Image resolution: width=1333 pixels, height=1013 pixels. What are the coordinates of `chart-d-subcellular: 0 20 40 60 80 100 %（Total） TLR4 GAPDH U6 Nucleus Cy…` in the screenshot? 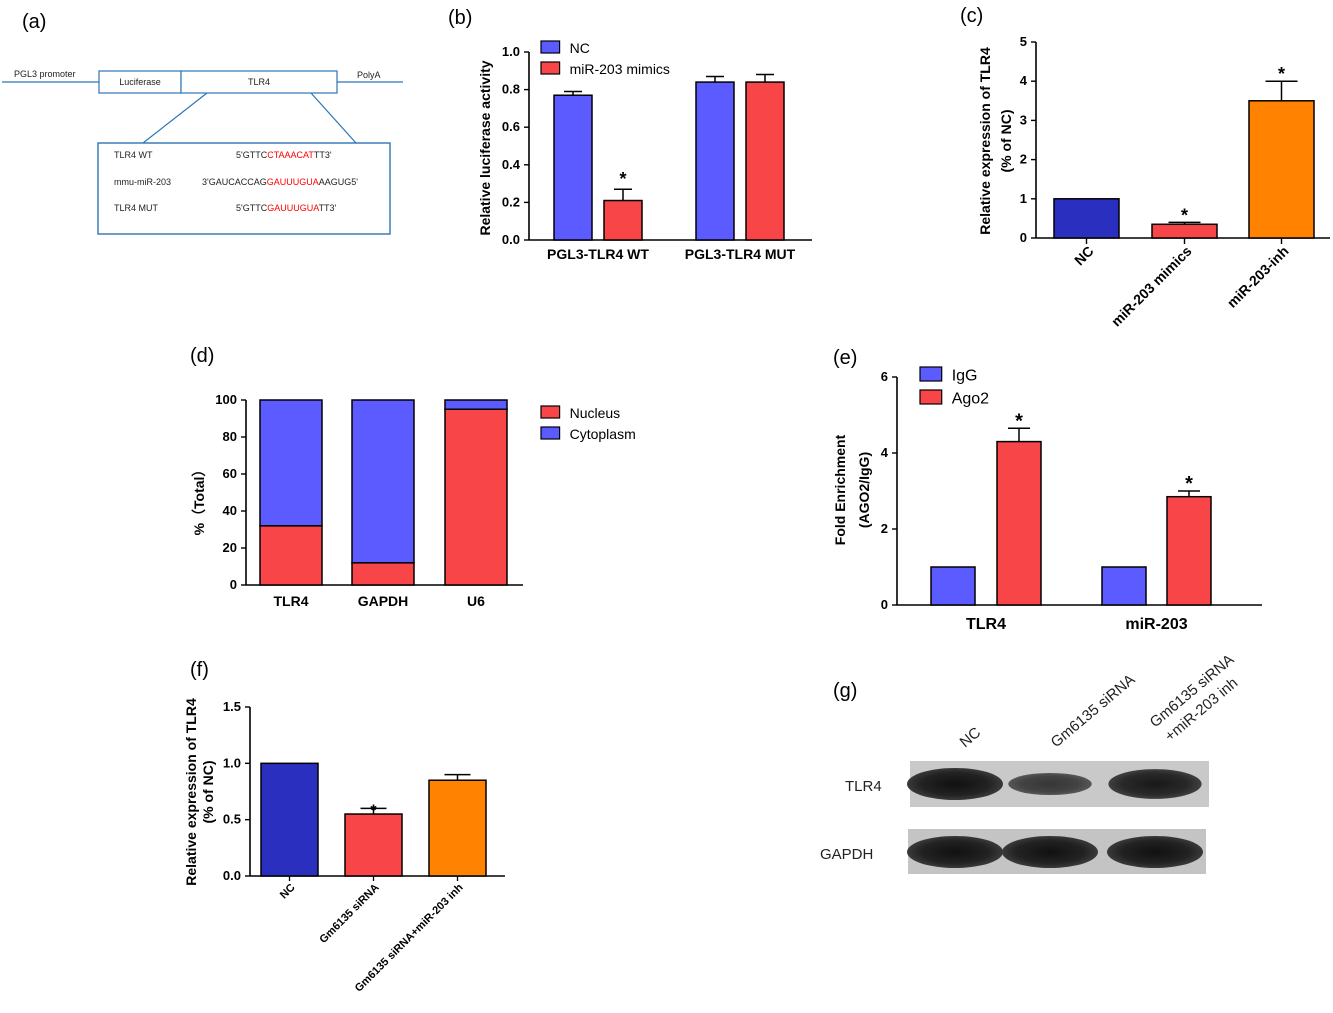 It's located at (413, 500).